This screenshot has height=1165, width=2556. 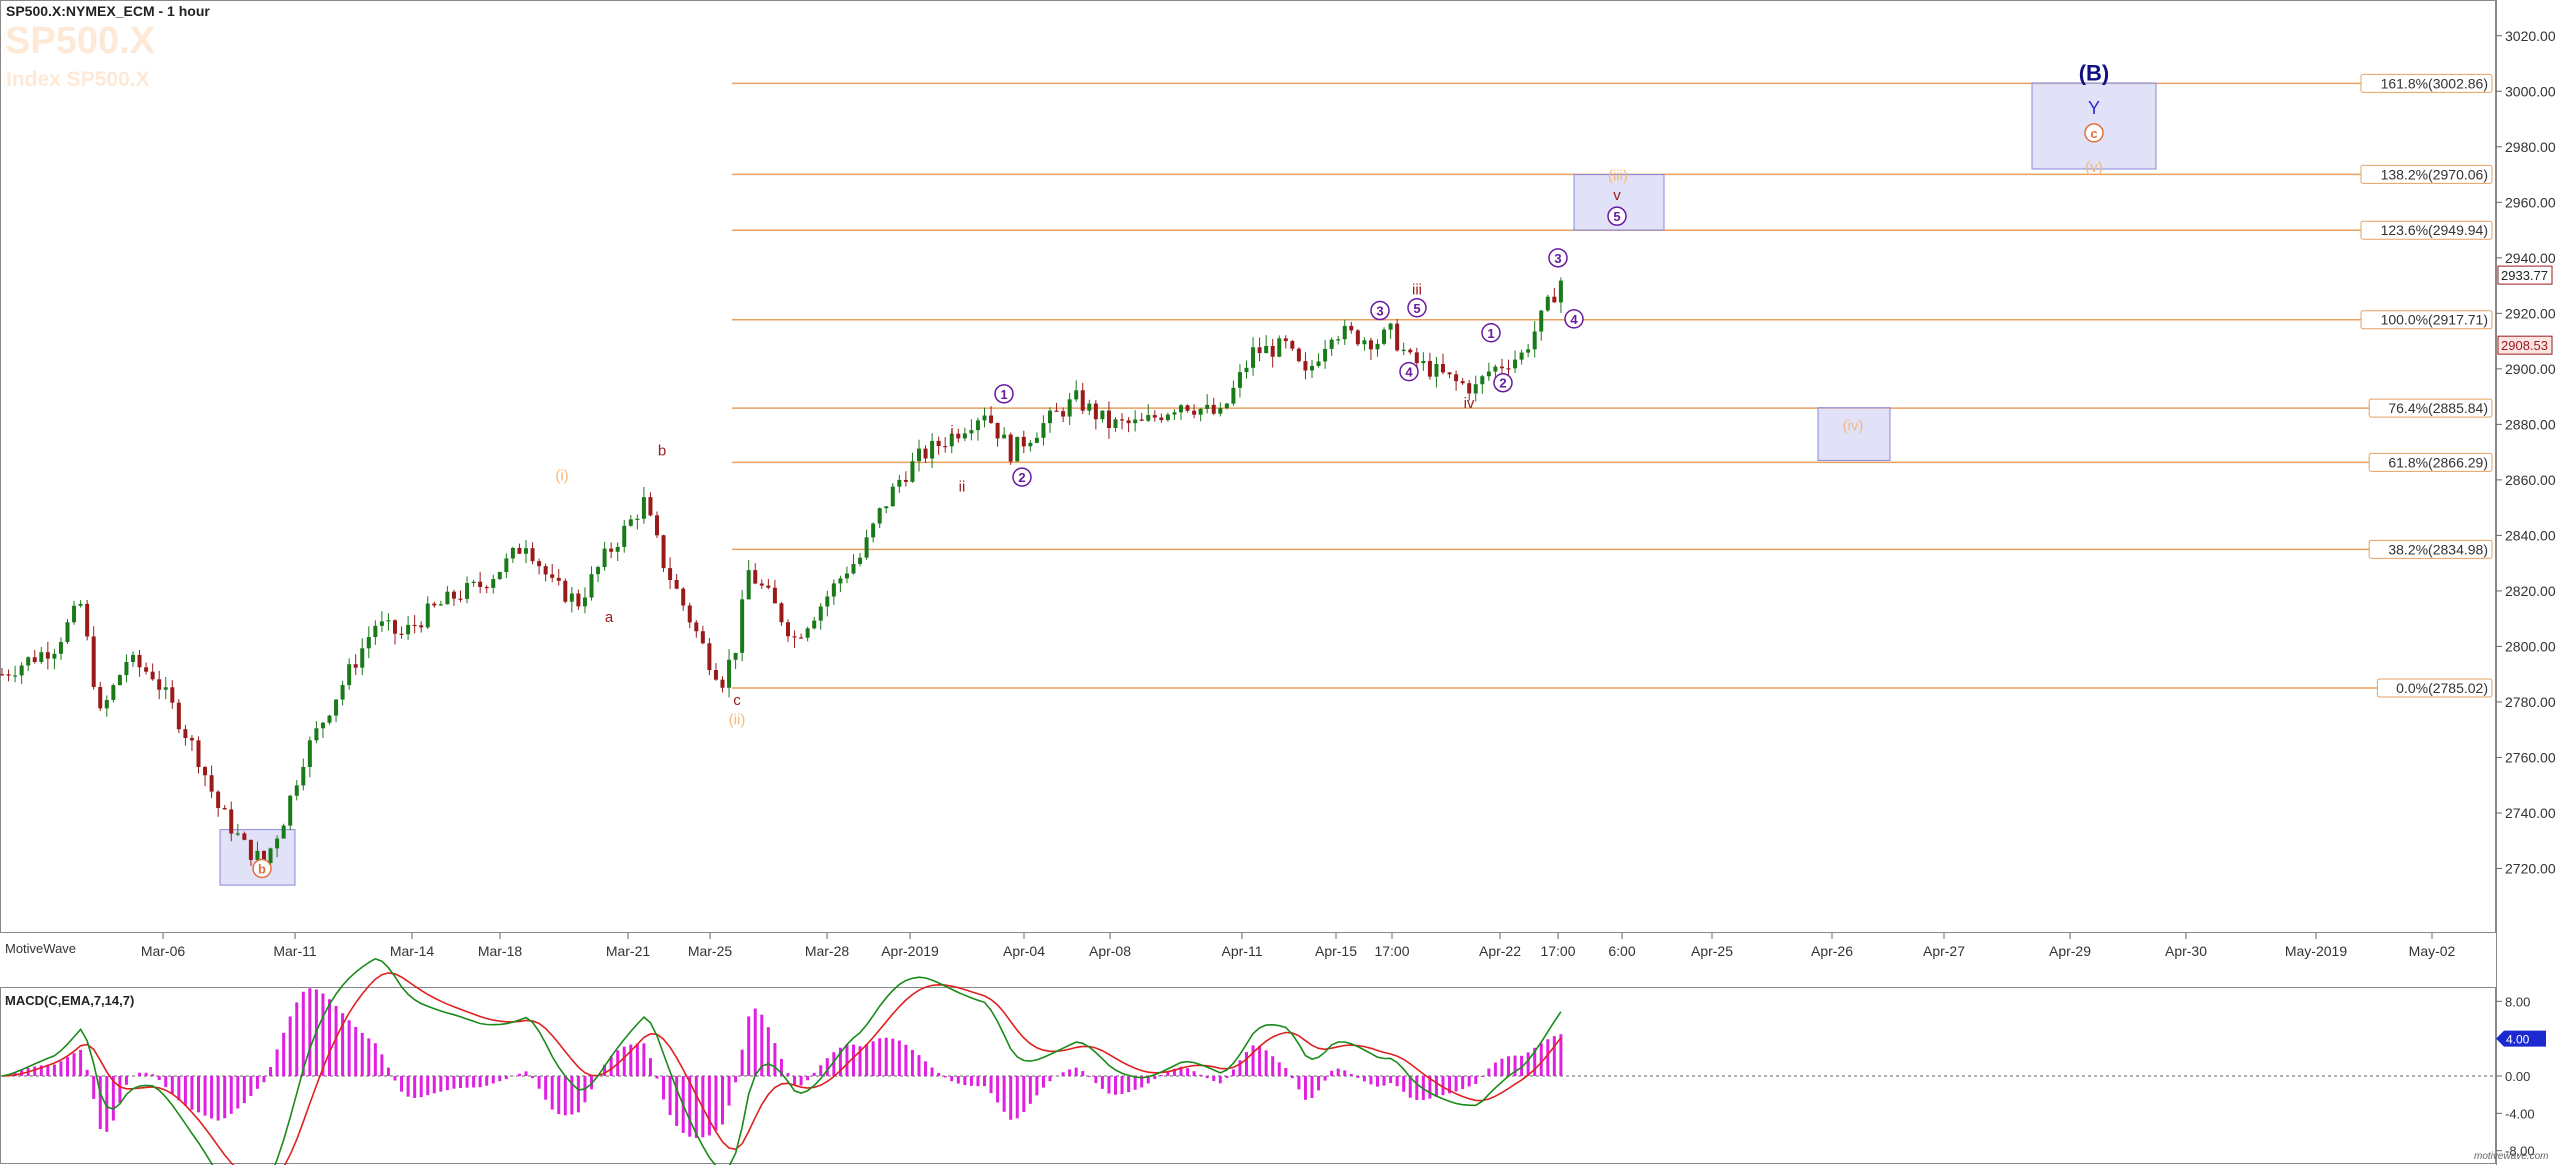 What do you see at coordinates (41, 948) in the screenshot?
I see `platform-label: MotiveWave` at bounding box center [41, 948].